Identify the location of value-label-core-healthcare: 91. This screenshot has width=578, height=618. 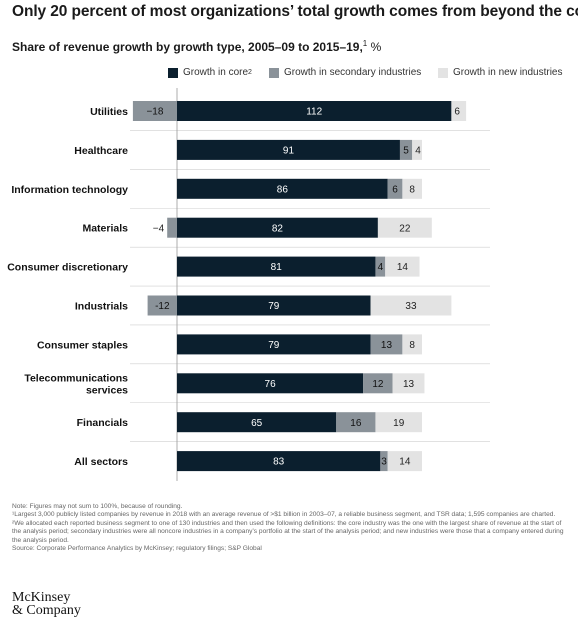
(289, 151).